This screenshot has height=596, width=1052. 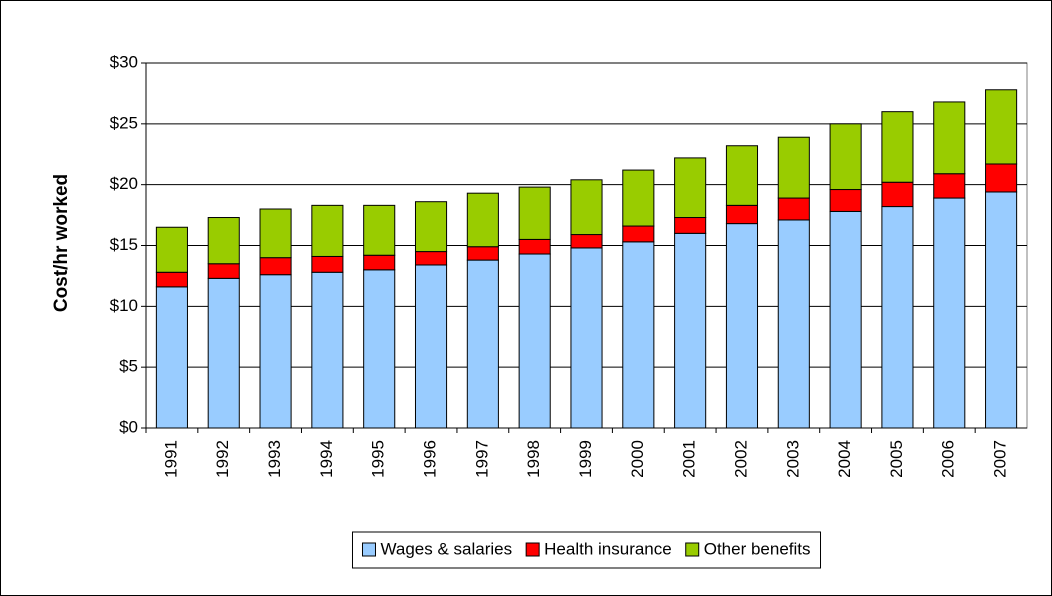 I want to click on x-tick-label: 2002, so click(x=740, y=459).